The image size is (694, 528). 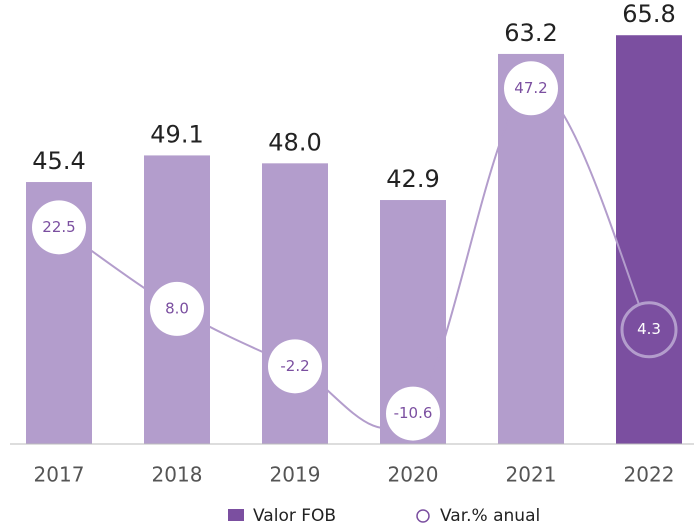 What do you see at coordinates (294, 516) in the screenshot?
I see `legend-label: Valor FOB` at bounding box center [294, 516].